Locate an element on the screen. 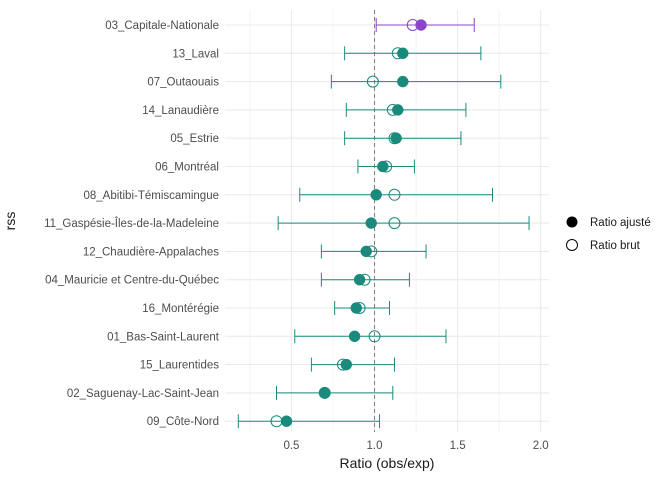 The height and width of the screenshot is (480, 672). y-tick-label: 06_Montréal is located at coordinates (187, 168).